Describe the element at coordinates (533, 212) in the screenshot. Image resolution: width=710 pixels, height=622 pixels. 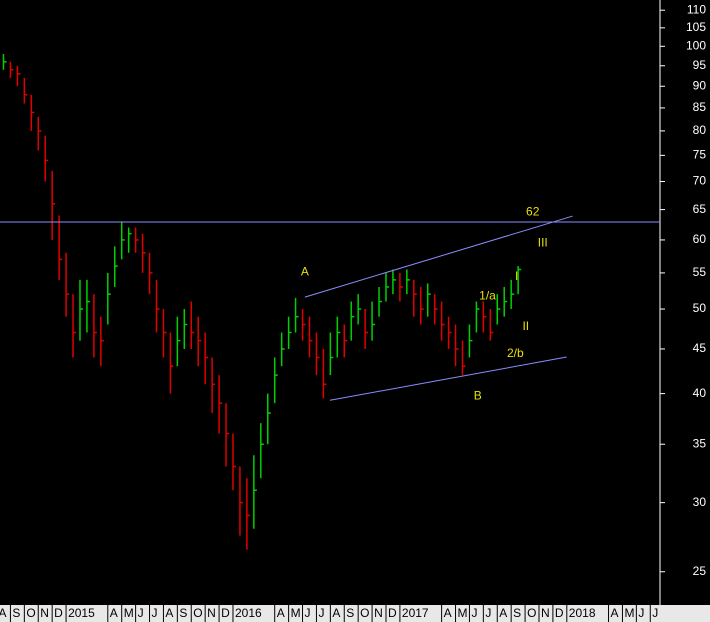
I see `annotation: 62` at that location.